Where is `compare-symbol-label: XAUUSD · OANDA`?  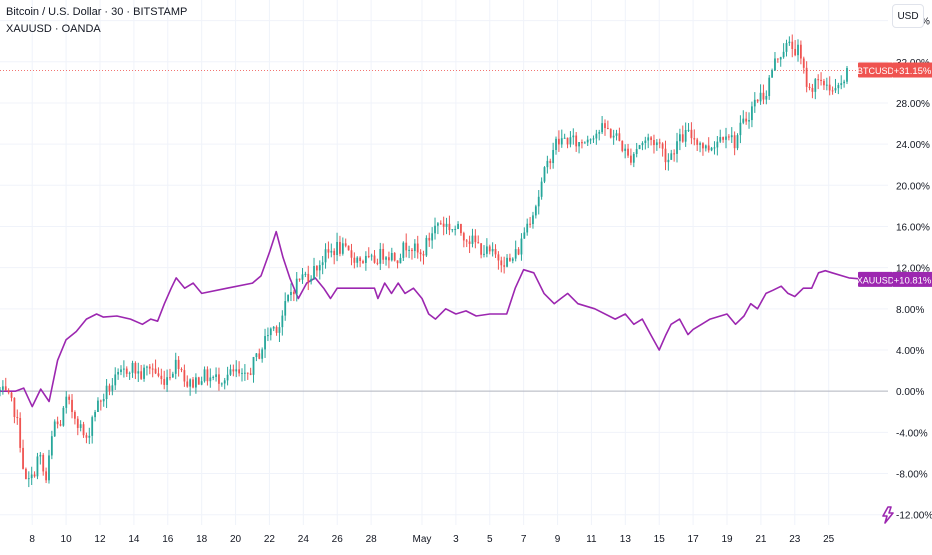 compare-symbol-label: XAUUSD · OANDA is located at coordinates (53, 29).